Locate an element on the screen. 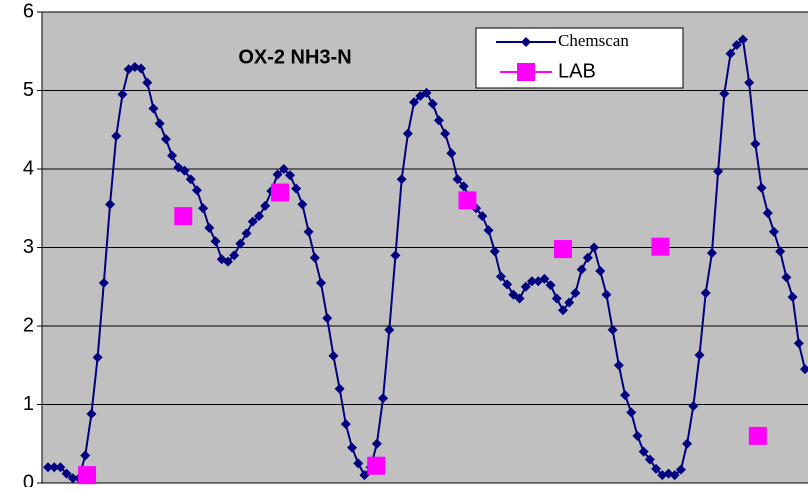 The height and width of the screenshot is (492, 808). y-tick-label: 6 is located at coordinates (28, 11).